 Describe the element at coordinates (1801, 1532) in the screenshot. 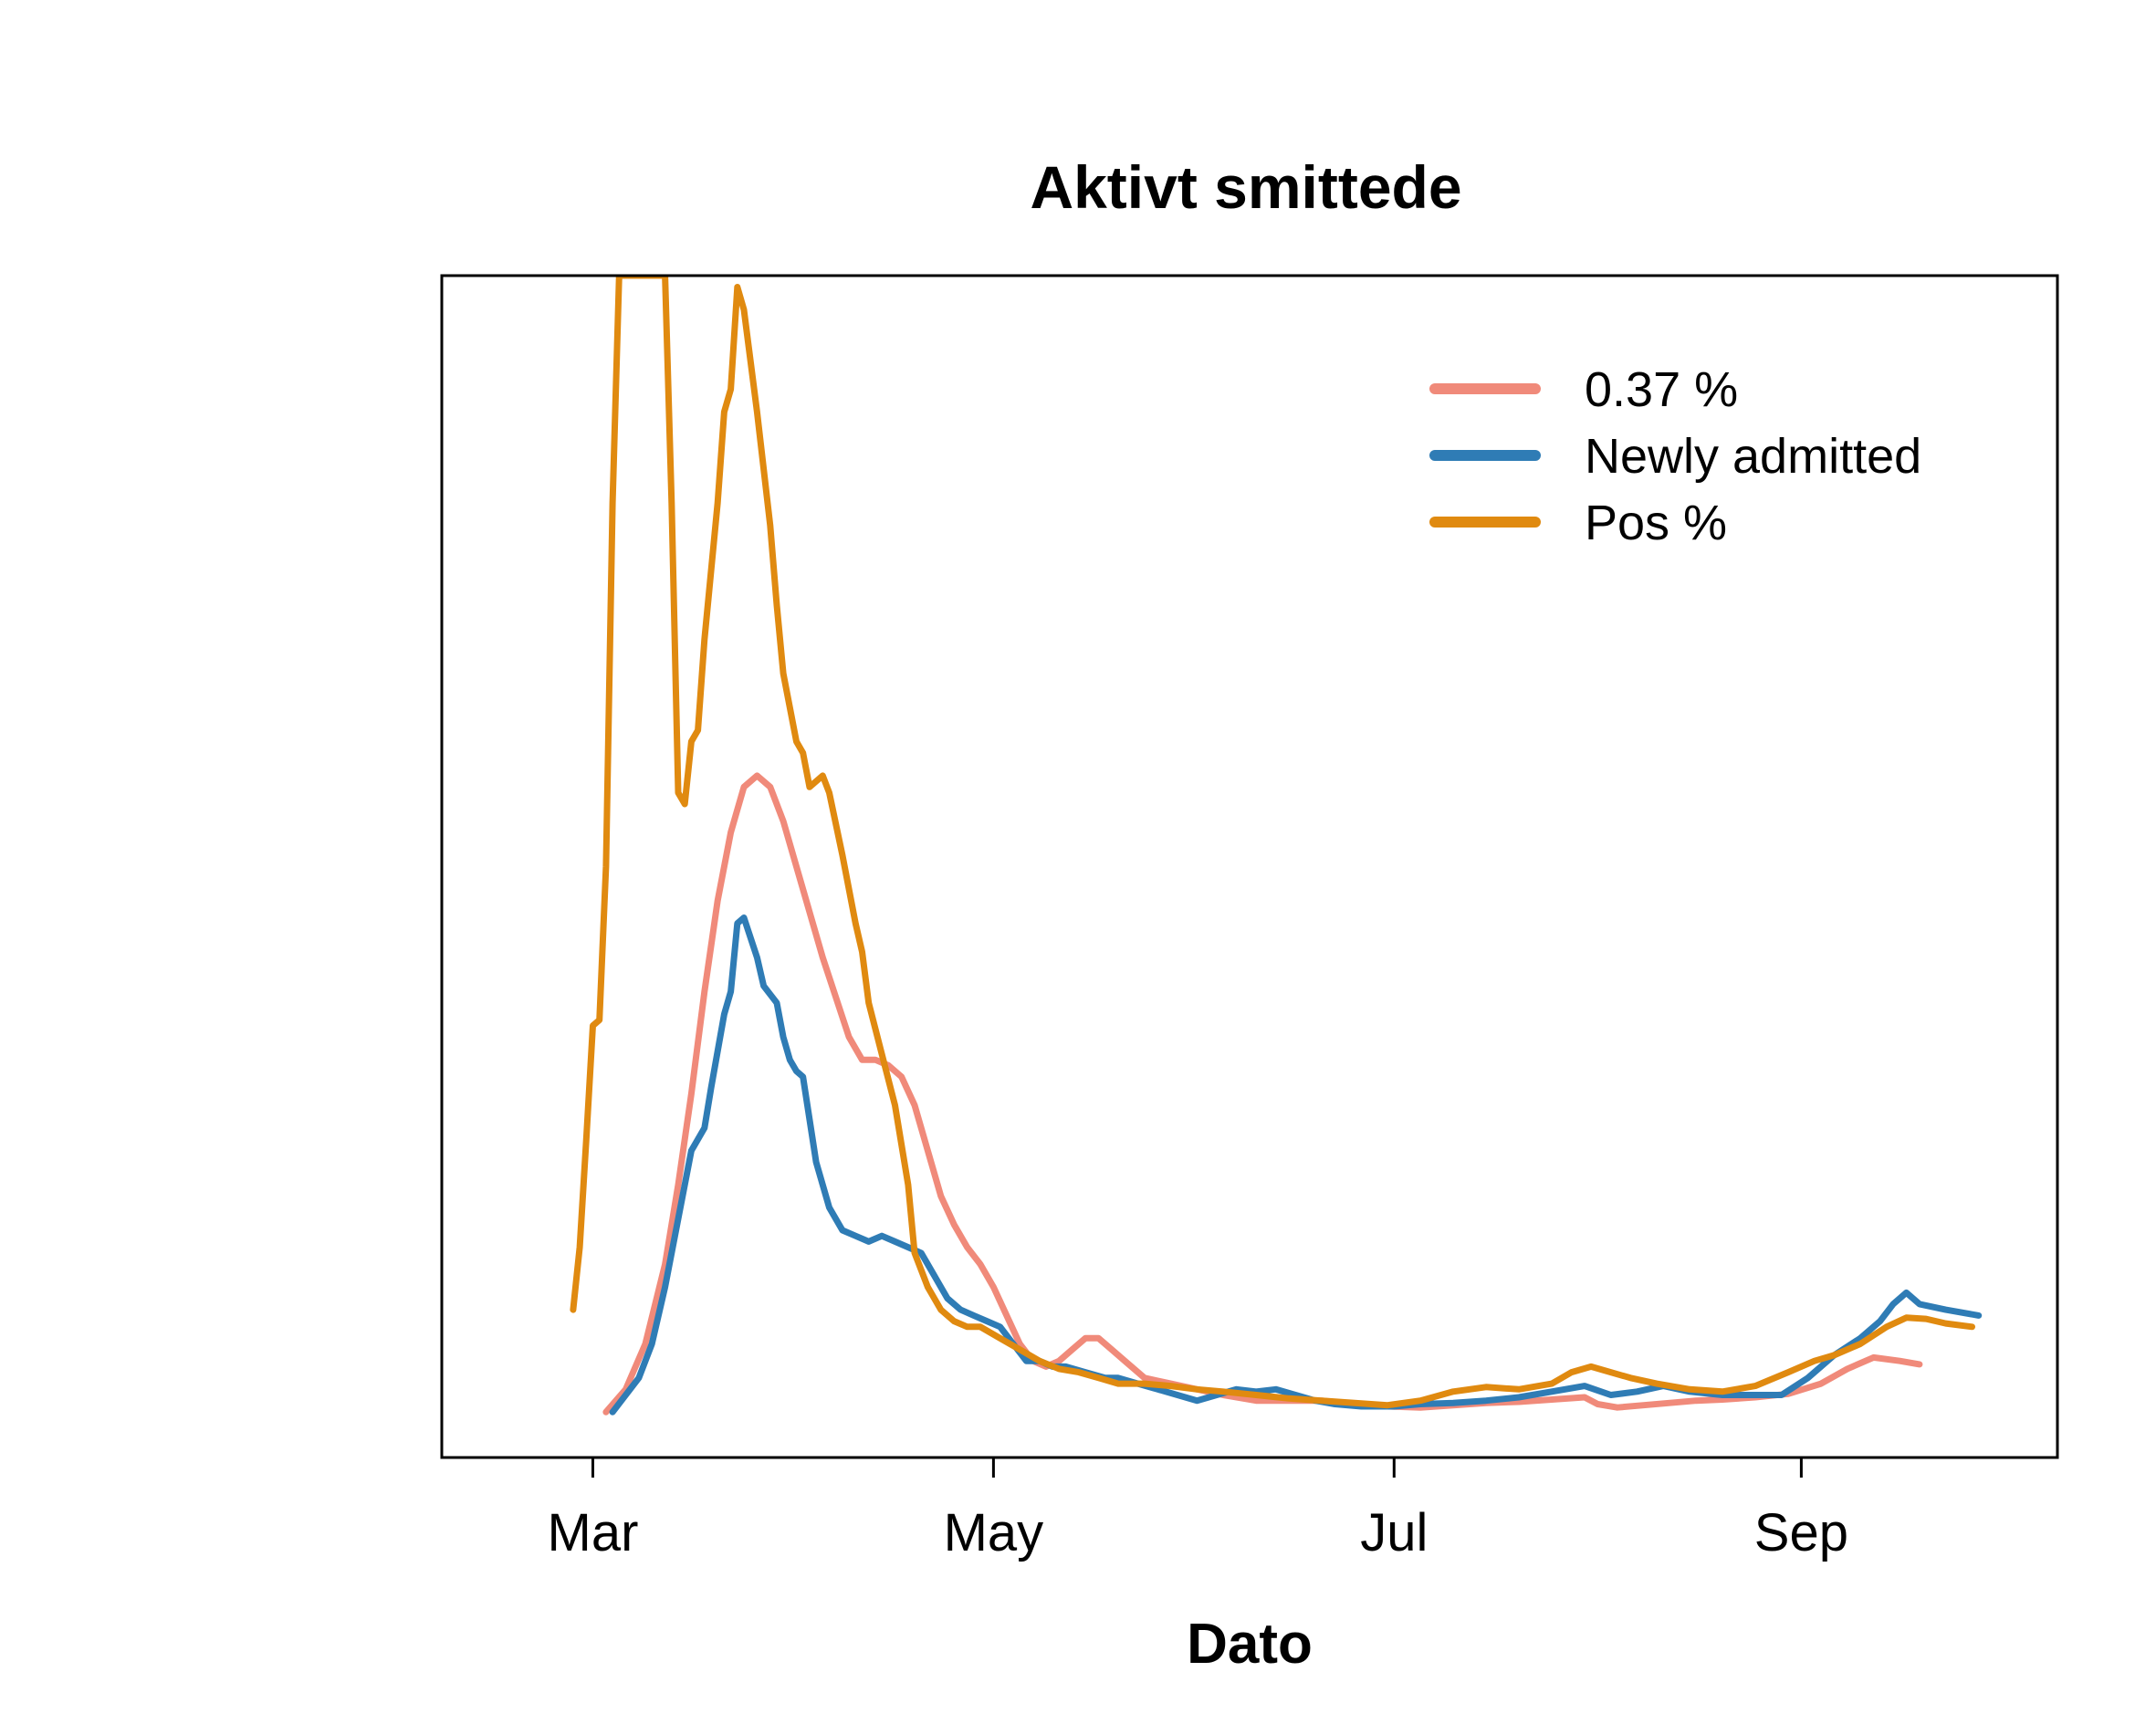

I see `x-tick-label-3: Sep` at that location.